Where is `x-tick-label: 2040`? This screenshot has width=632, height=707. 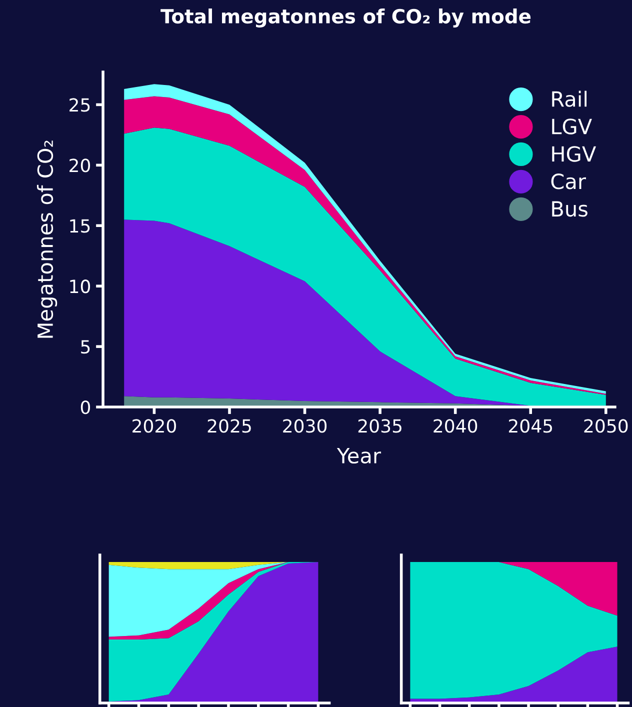
x-tick-label: 2040 is located at coordinates (456, 426).